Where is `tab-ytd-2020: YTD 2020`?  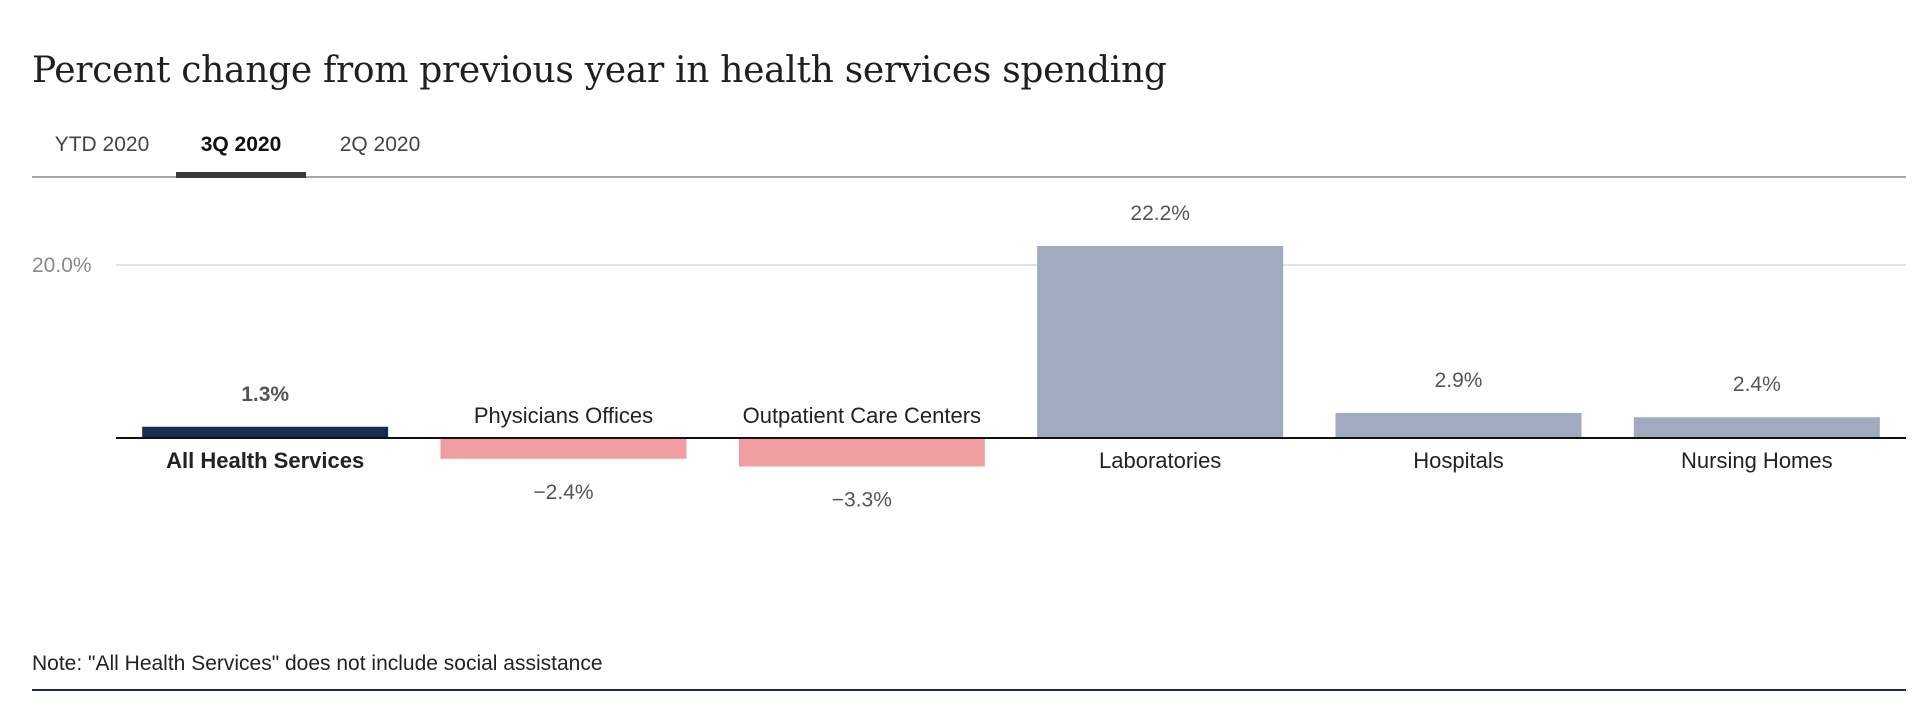 tab-ytd-2020: YTD 2020 is located at coordinates (102, 144).